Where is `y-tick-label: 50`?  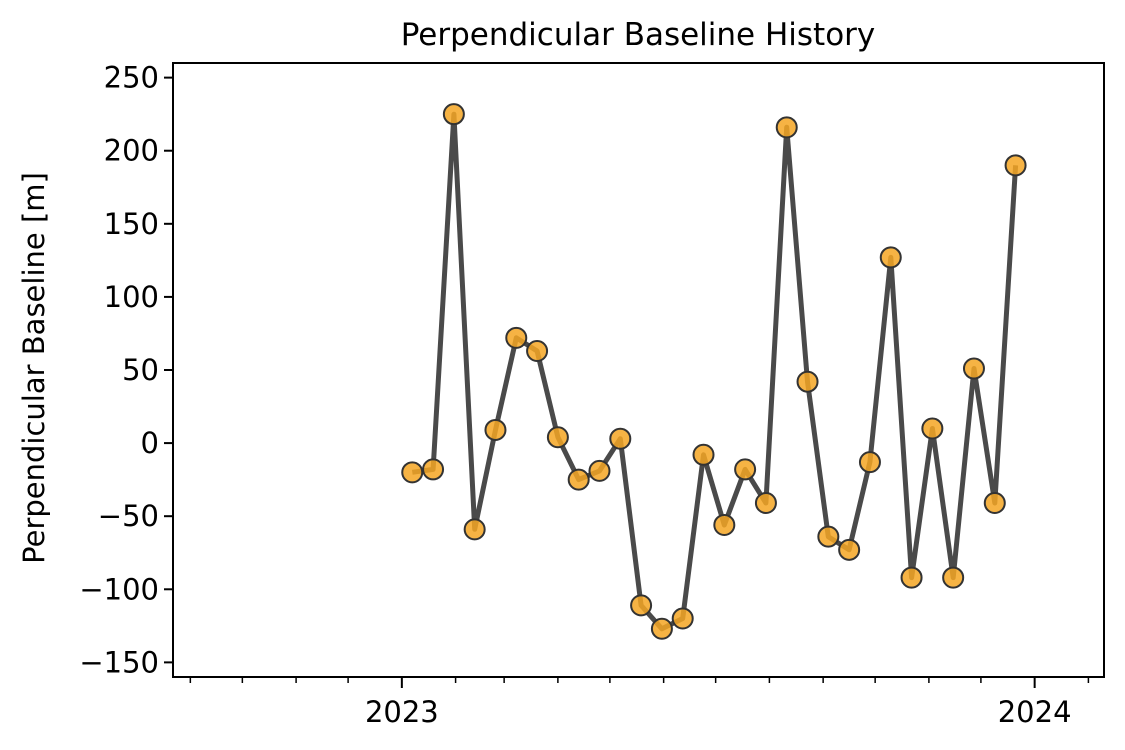 y-tick-label: 50 is located at coordinates (140, 370).